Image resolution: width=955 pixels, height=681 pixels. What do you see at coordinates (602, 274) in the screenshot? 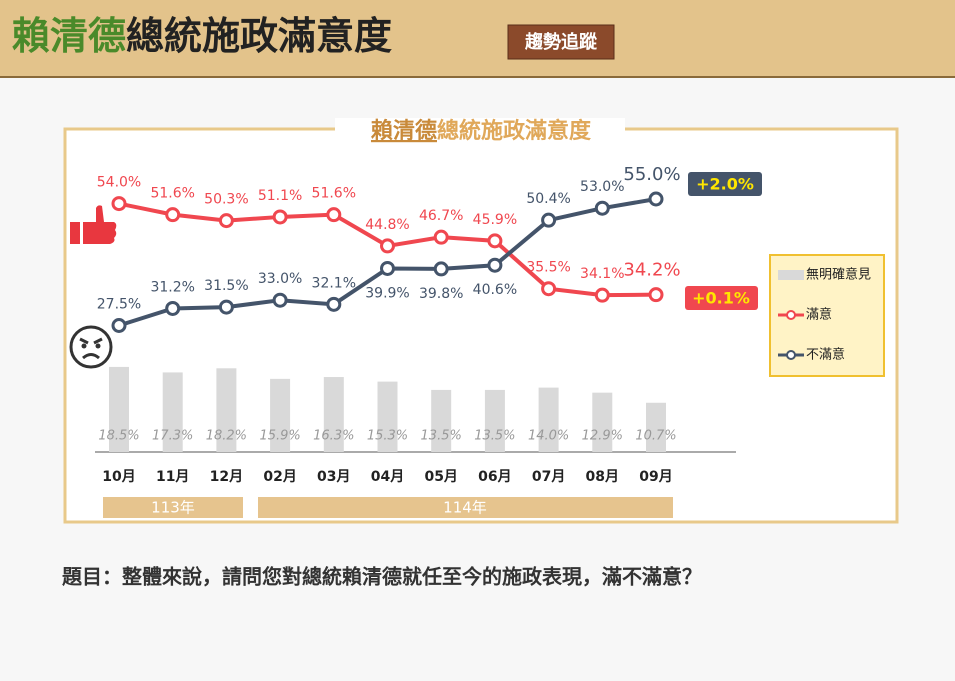
I see `value-label: 34.1%` at bounding box center [602, 274].